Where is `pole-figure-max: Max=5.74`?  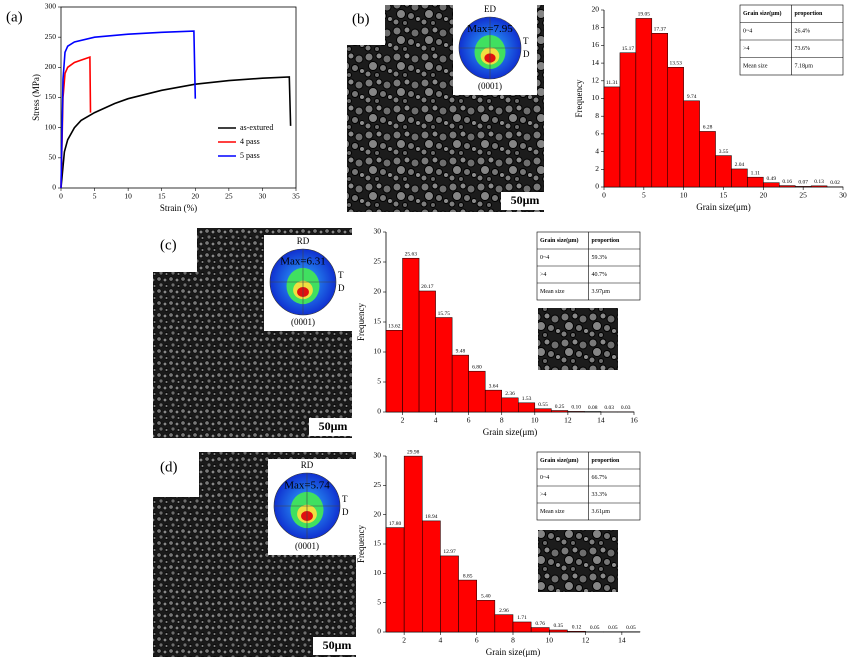
pole-figure-max: Max=5.74 is located at coordinates (307, 486).